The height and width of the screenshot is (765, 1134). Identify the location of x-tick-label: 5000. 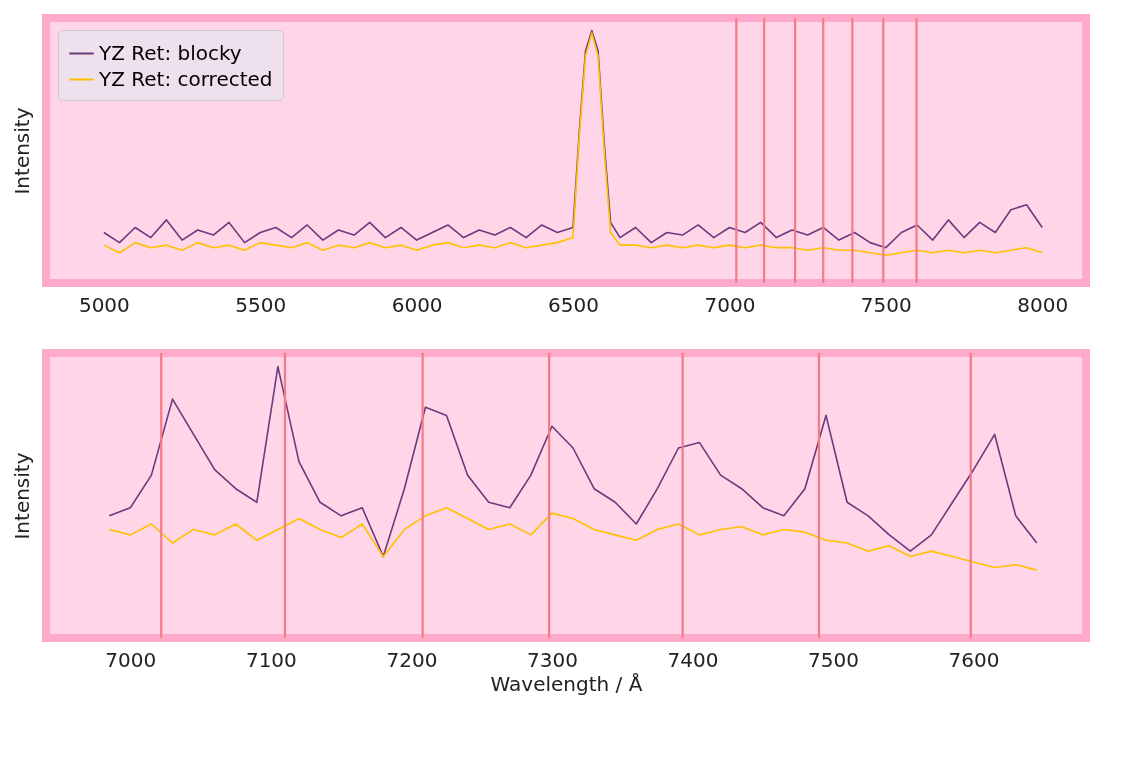
(104, 304).